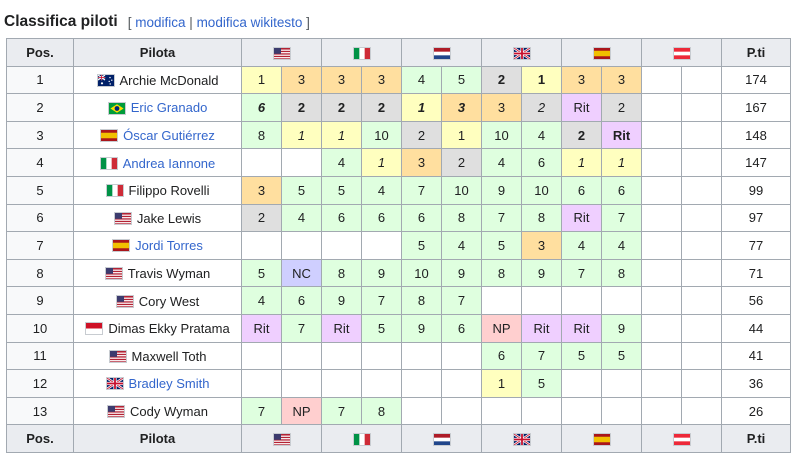  I want to click on driver-cell: Jordi Torres, so click(157, 245).